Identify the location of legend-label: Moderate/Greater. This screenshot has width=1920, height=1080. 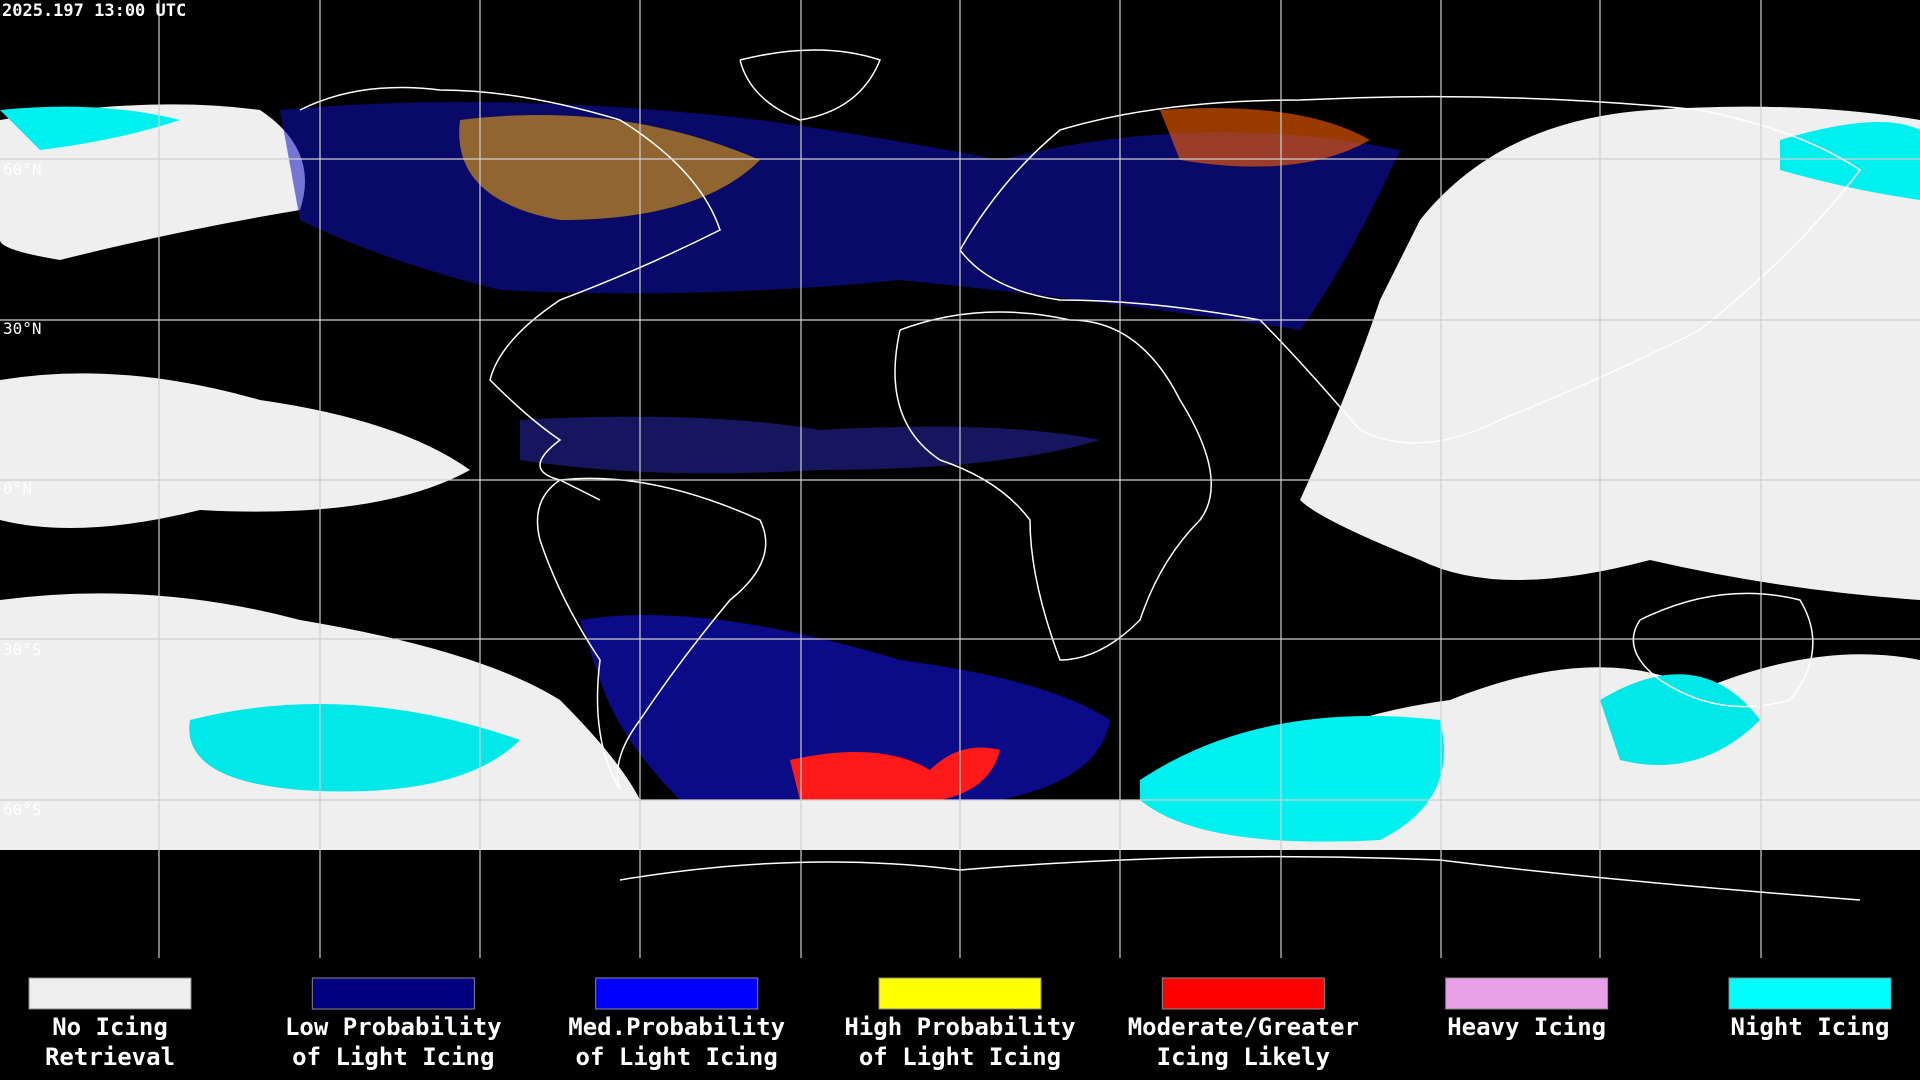
(1243, 1027).